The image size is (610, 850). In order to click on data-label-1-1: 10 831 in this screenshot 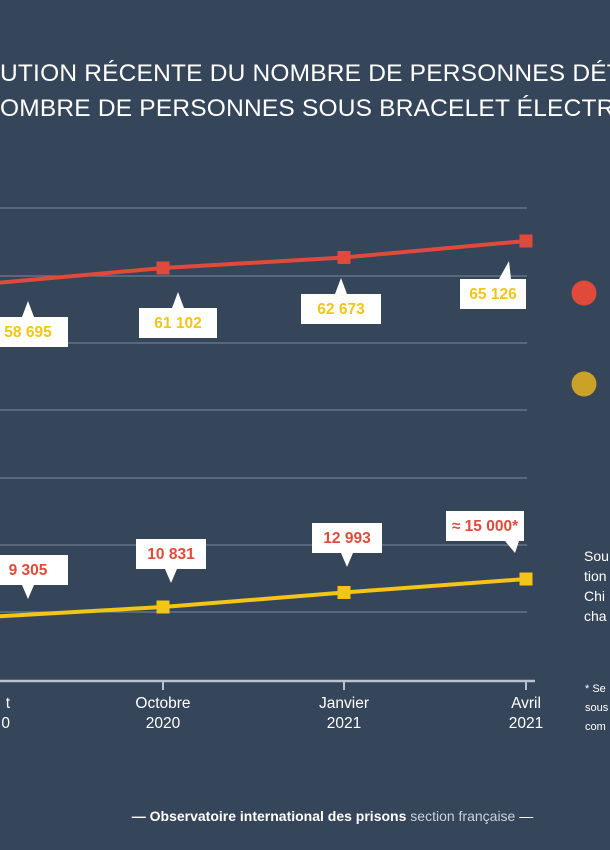, I will do `click(171, 554)`.